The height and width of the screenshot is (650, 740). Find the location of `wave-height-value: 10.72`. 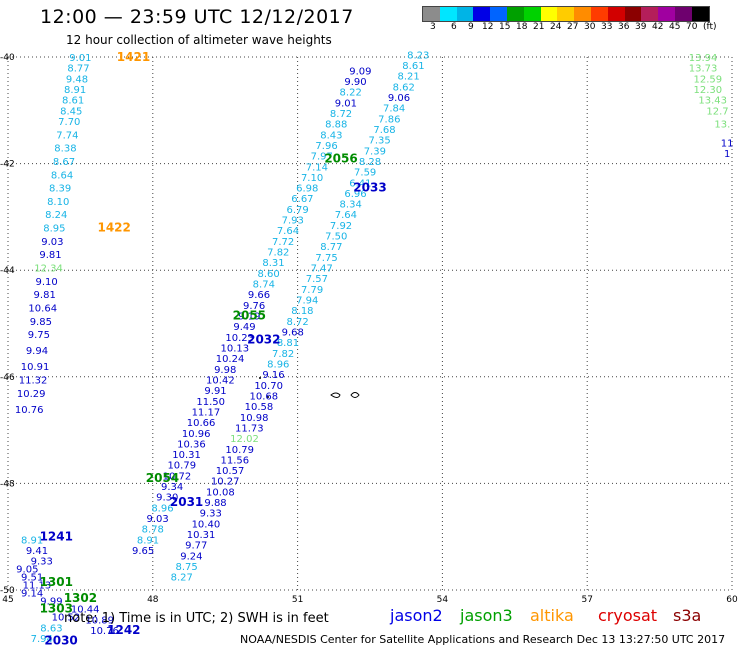

wave-height-value: 10.72 is located at coordinates (177, 476).